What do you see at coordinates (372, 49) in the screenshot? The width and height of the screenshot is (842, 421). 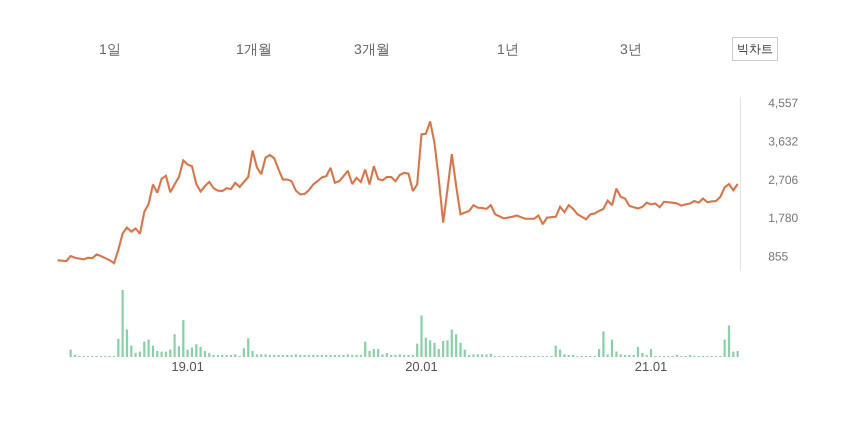 I see `text: 3개월` at bounding box center [372, 49].